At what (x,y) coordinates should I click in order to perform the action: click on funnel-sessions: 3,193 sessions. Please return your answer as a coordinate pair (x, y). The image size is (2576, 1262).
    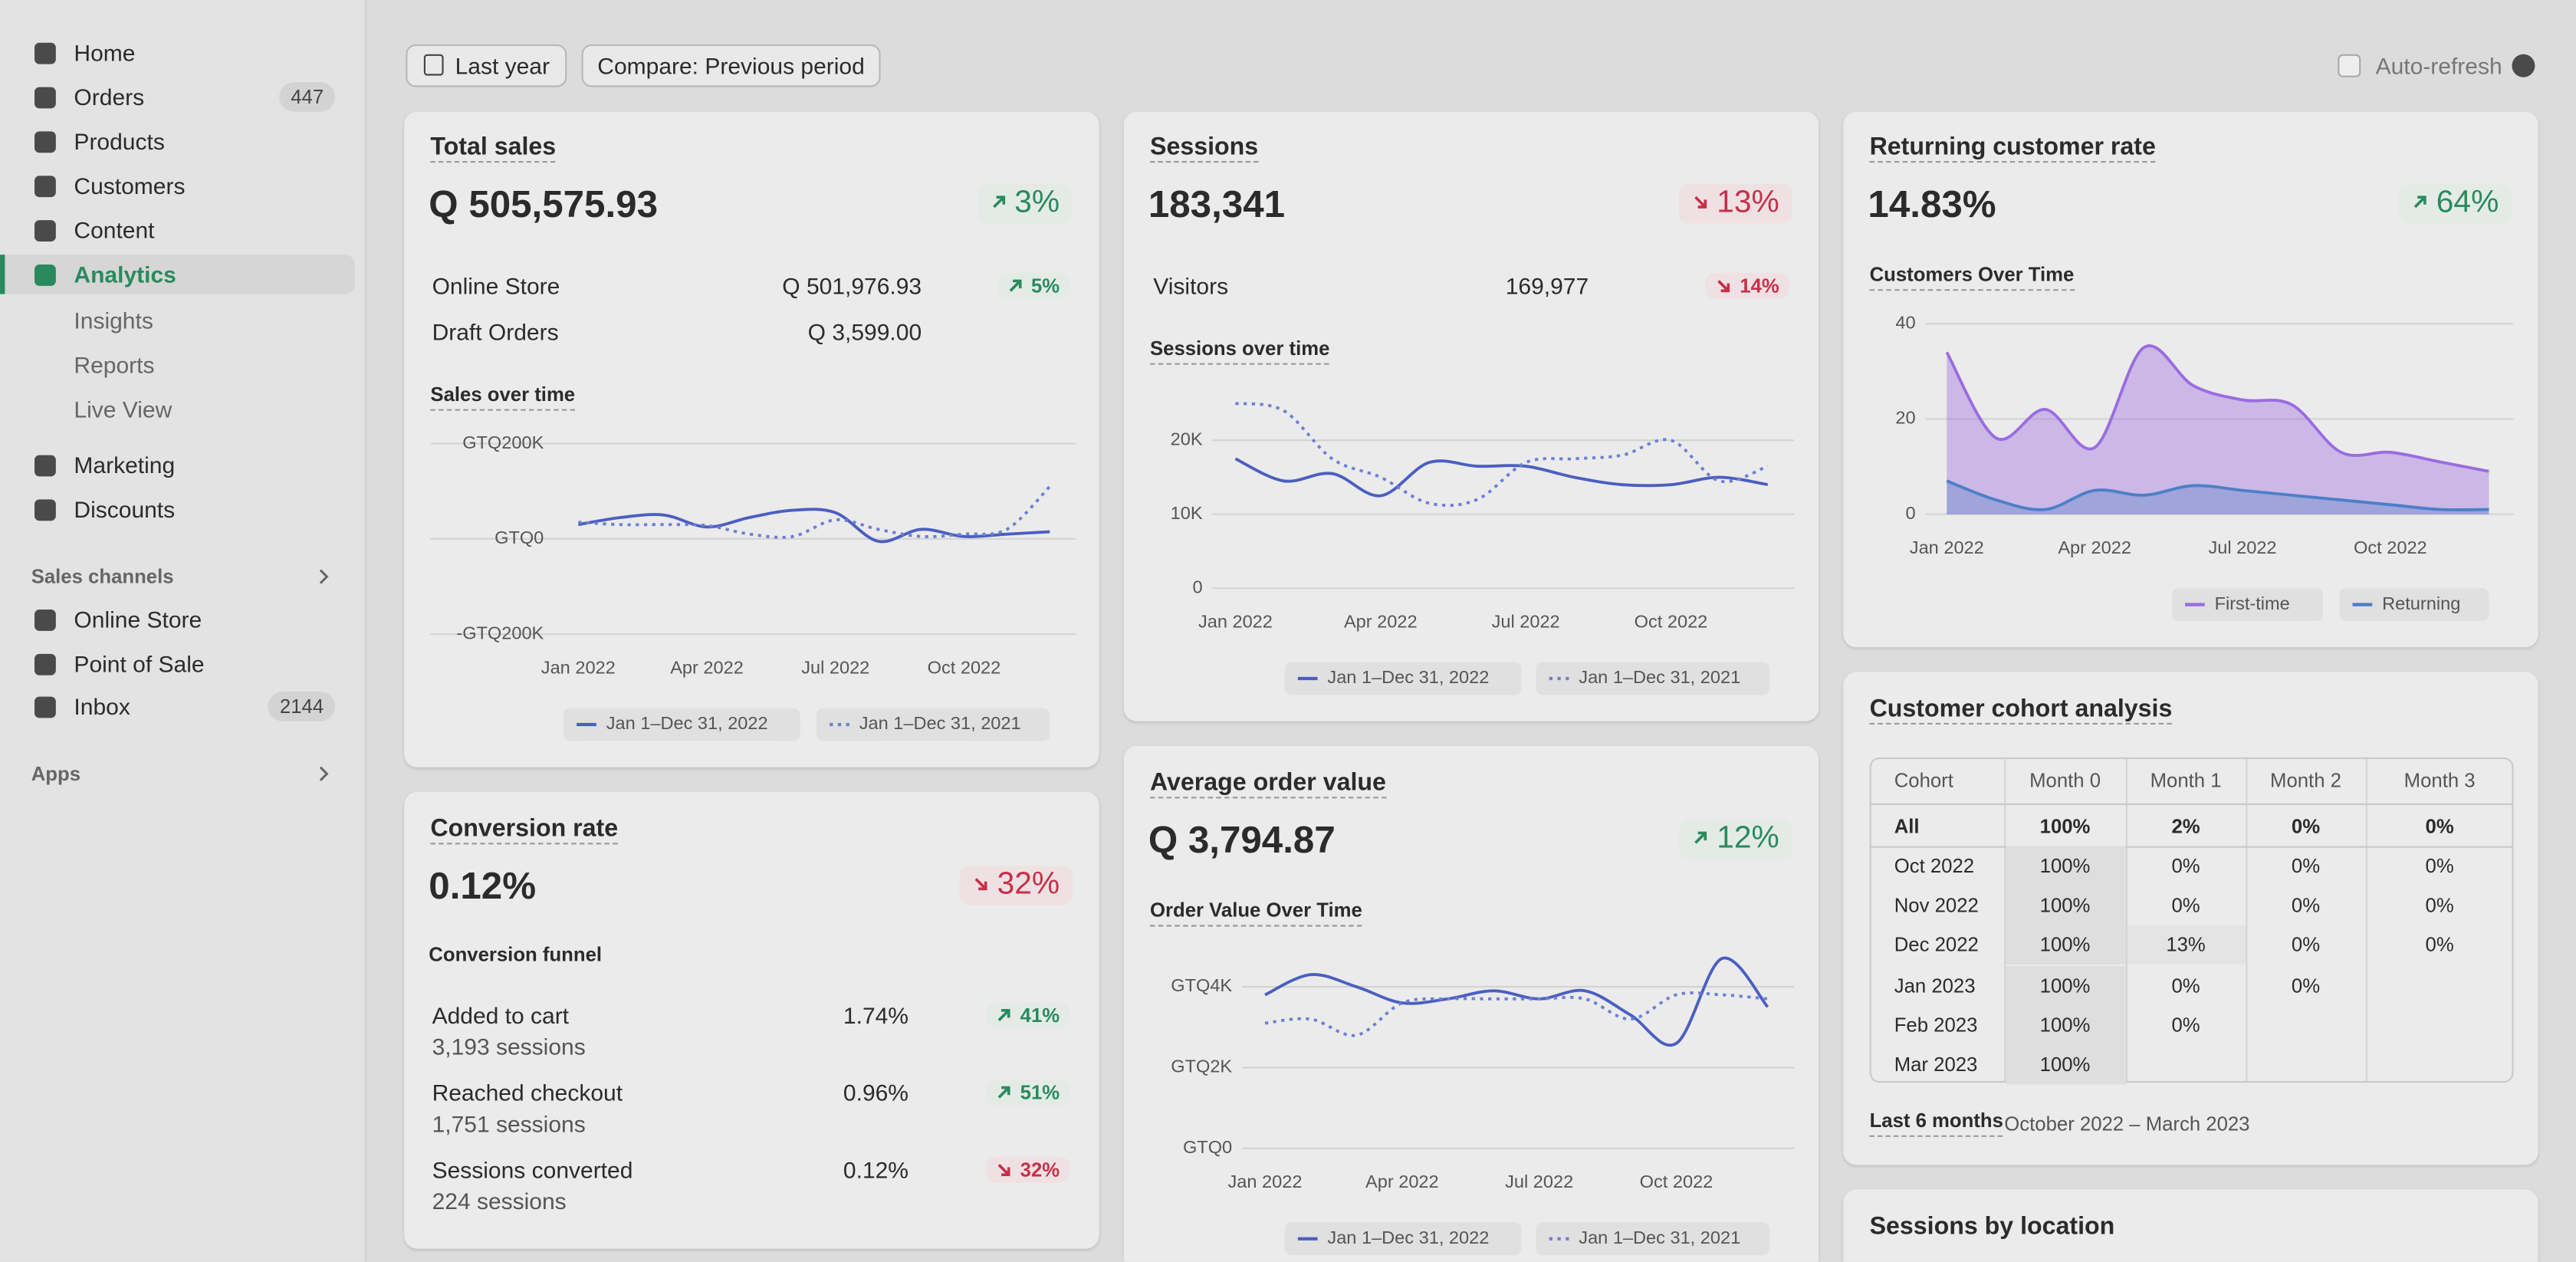
    Looking at the image, I should click on (509, 1046).